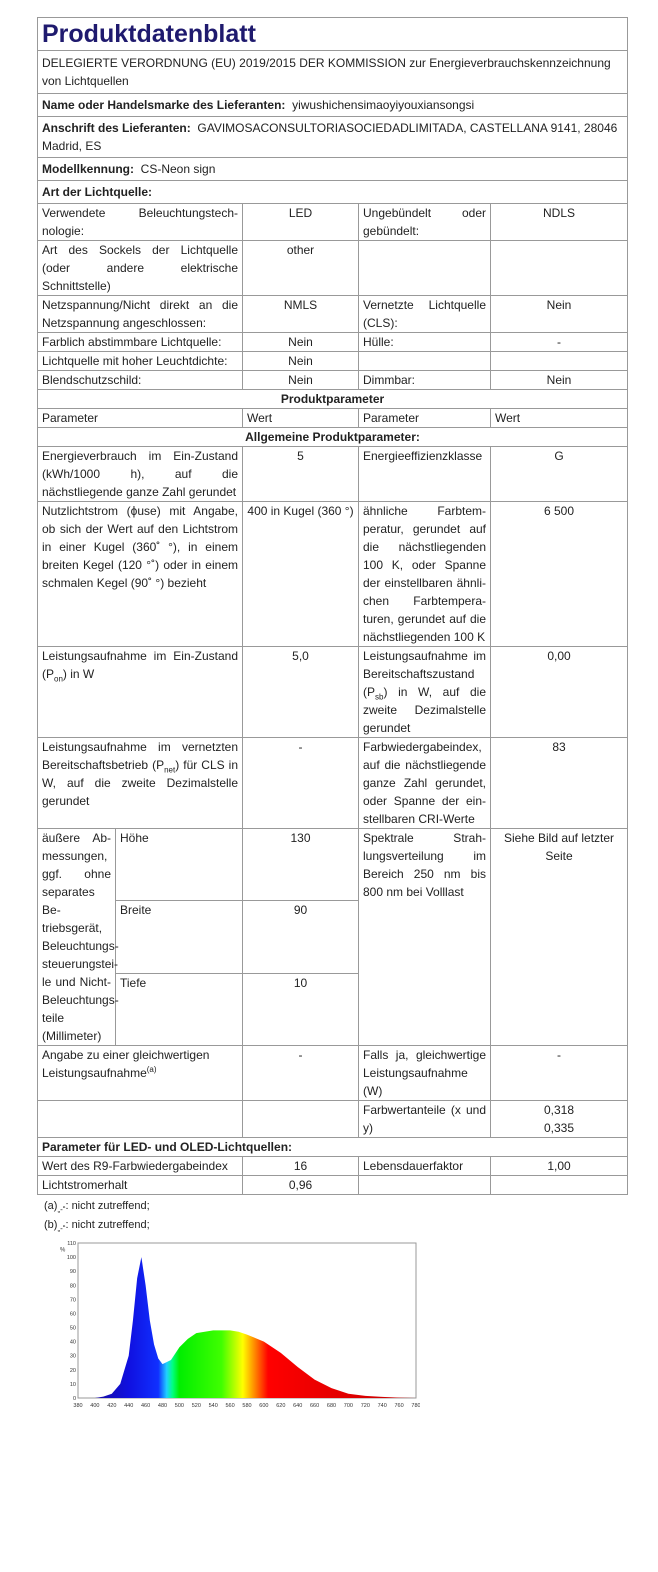 The width and height of the screenshot is (658, 1572). What do you see at coordinates (424, 418) in the screenshot?
I see `col-header-parameter-2: Parameter` at bounding box center [424, 418].